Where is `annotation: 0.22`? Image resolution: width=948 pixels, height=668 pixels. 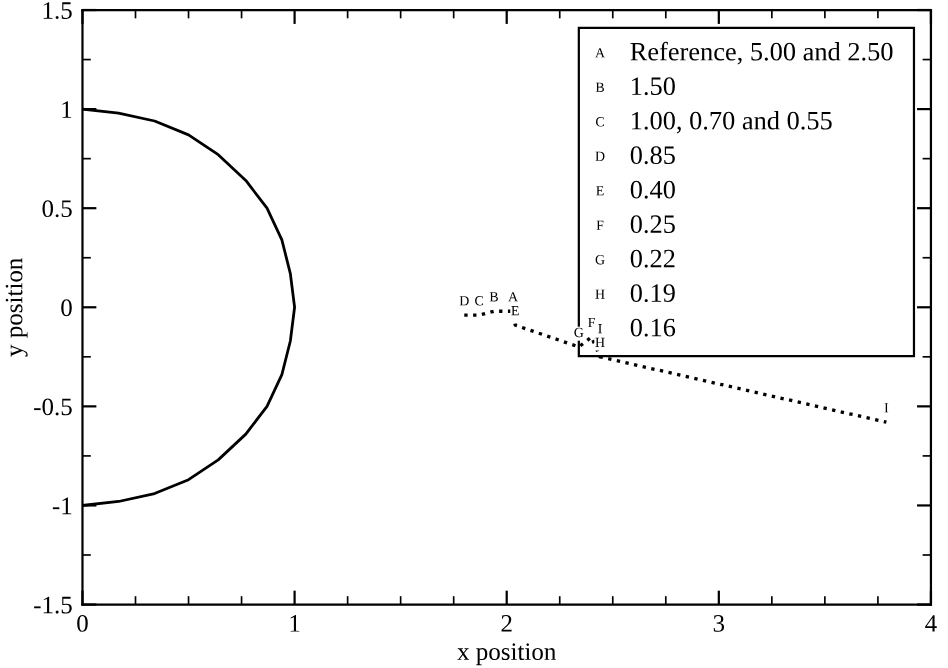
annotation: 0.22 is located at coordinates (652, 258).